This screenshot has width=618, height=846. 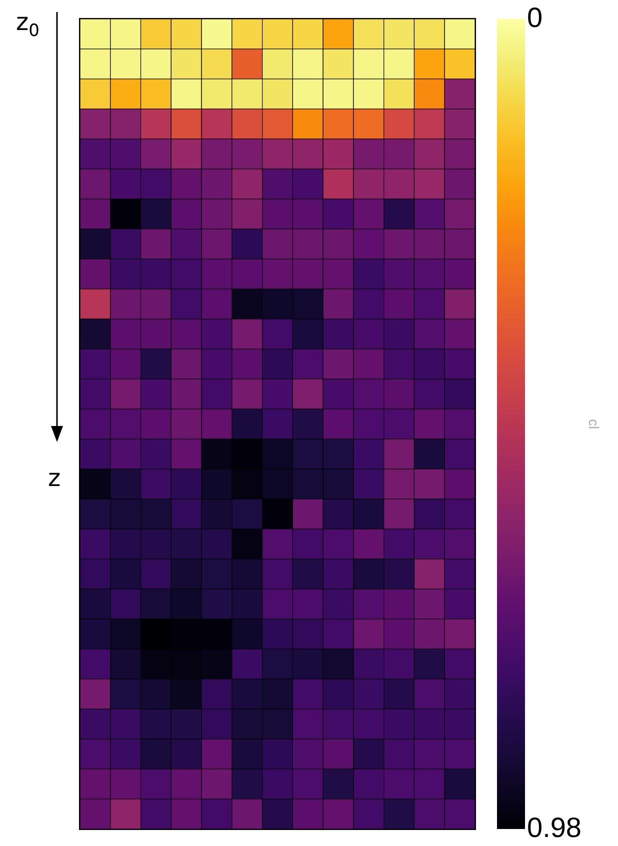 What do you see at coordinates (535, 17) in the screenshot?
I see `color-bar-label: 0` at bounding box center [535, 17].